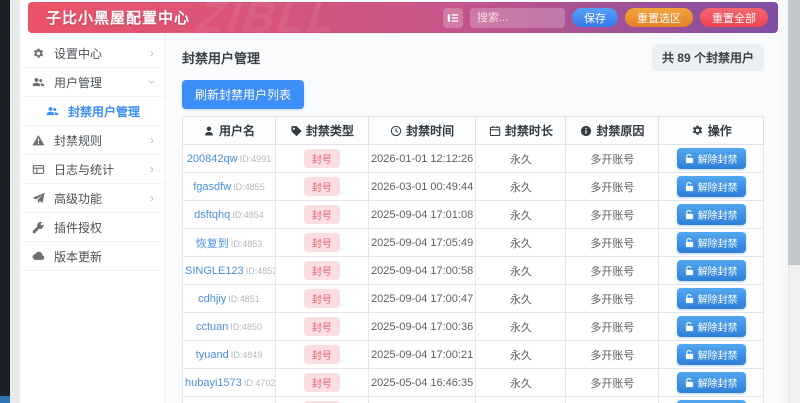 The image size is (800, 403). Describe the element at coordinates (719, 131) in the screenshot. I see `column-header-label: 操作` at that location.